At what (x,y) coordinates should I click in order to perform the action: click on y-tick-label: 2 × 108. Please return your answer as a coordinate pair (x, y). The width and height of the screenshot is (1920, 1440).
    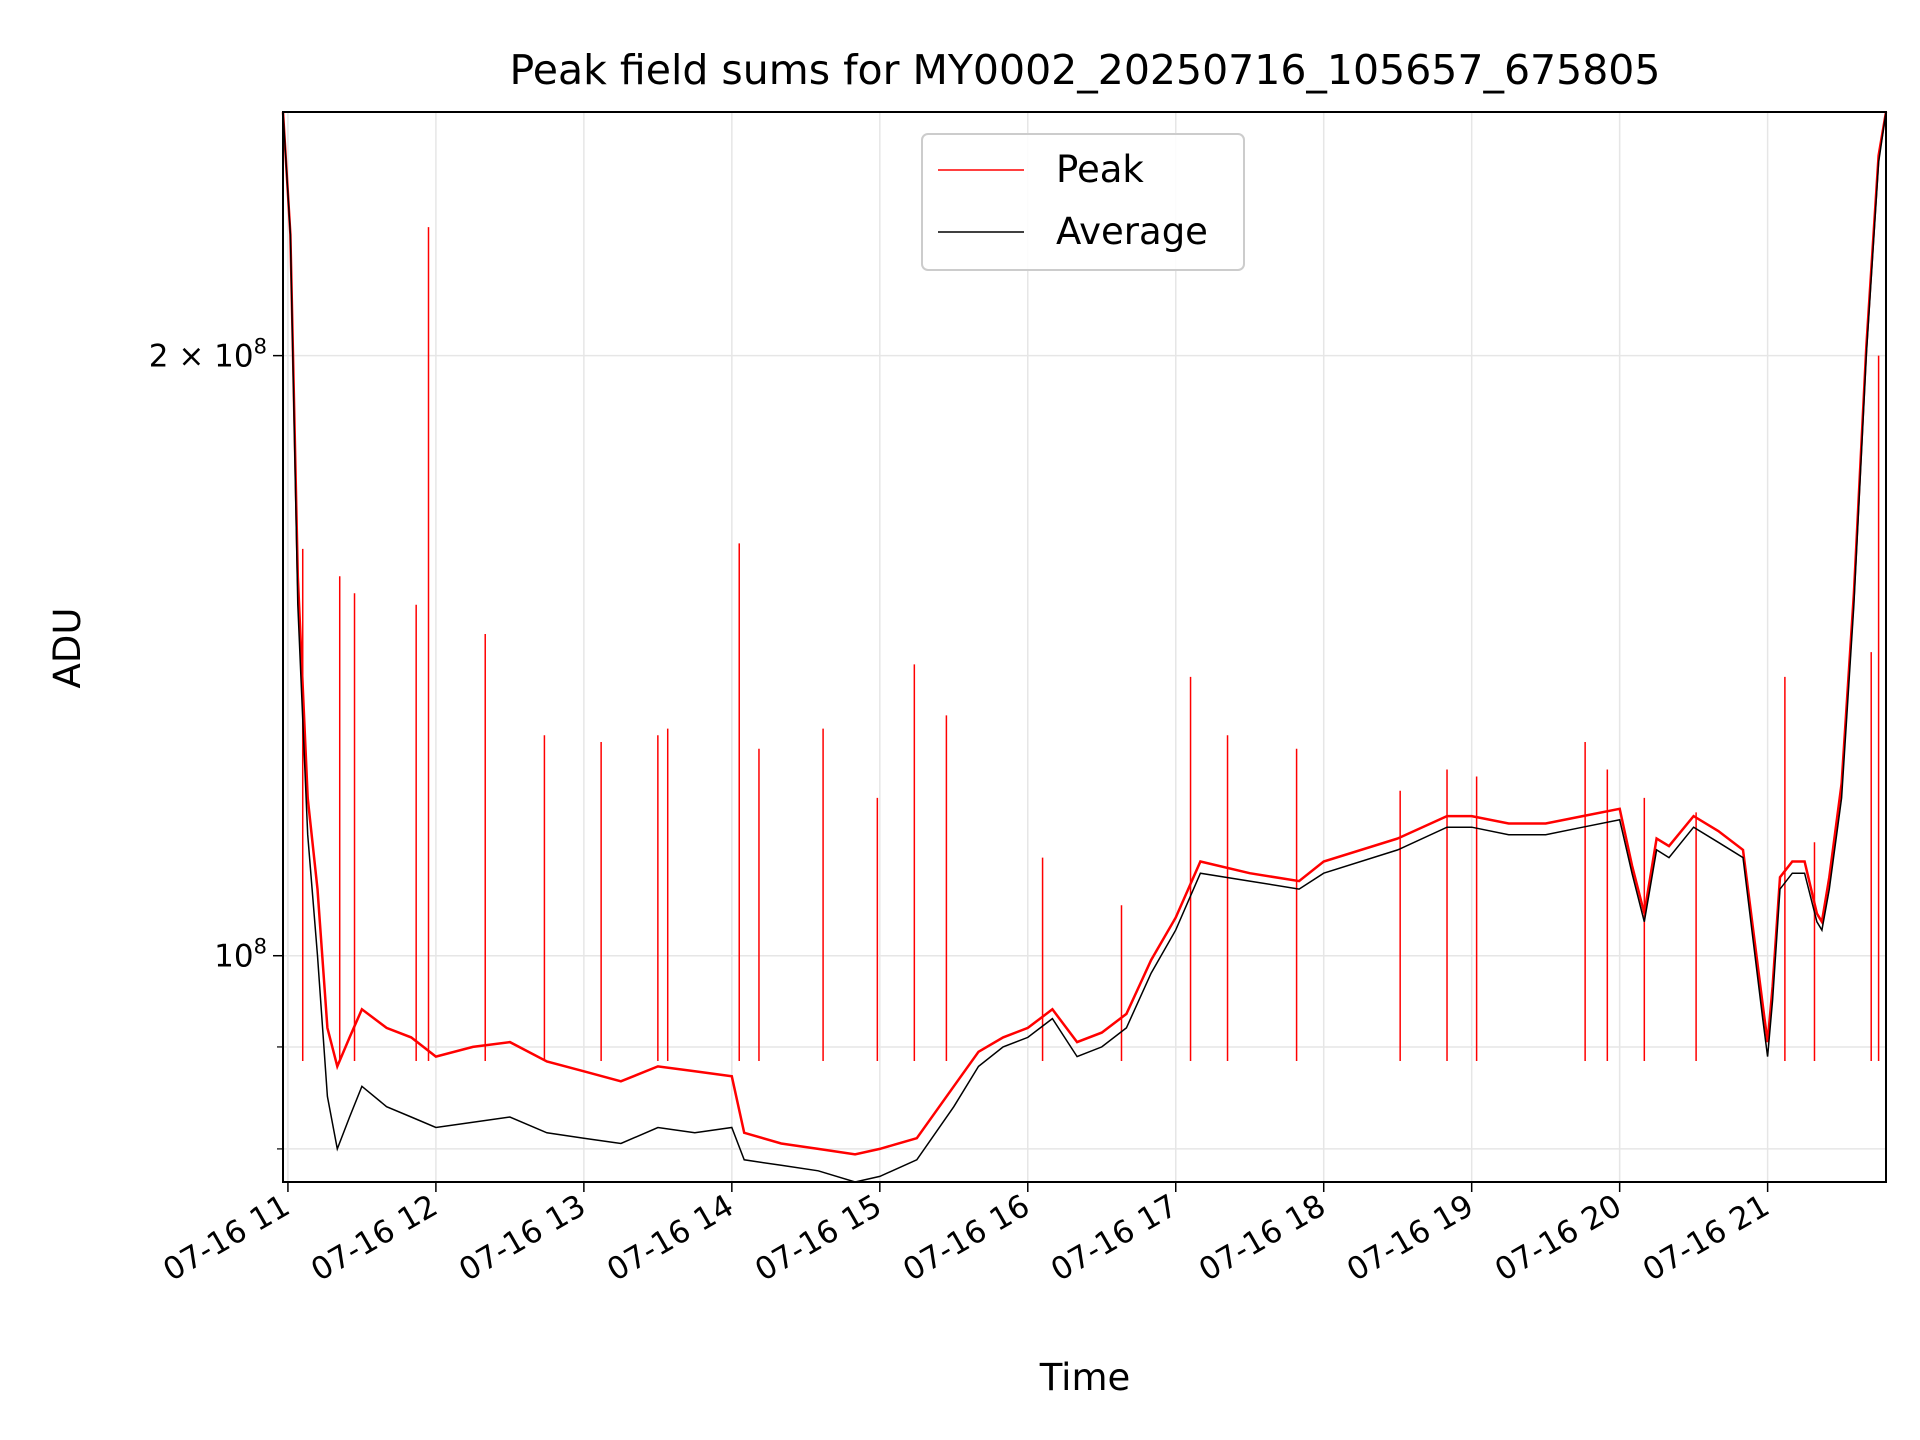
    Looking at the image, I should click on (208, 355).